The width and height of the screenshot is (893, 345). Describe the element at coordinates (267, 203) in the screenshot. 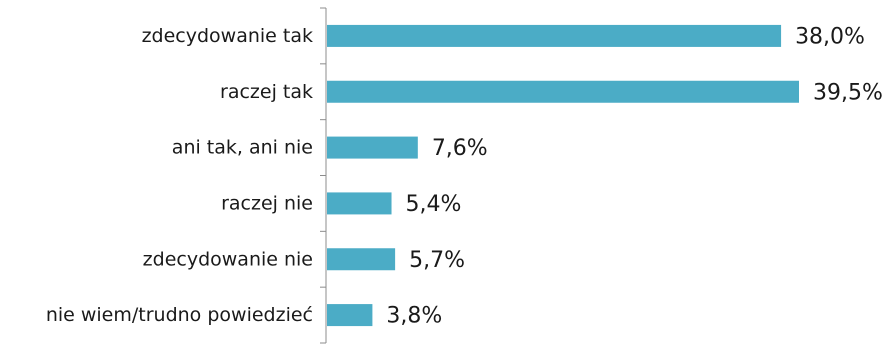

I see `category-label: raczej nie` at that location.